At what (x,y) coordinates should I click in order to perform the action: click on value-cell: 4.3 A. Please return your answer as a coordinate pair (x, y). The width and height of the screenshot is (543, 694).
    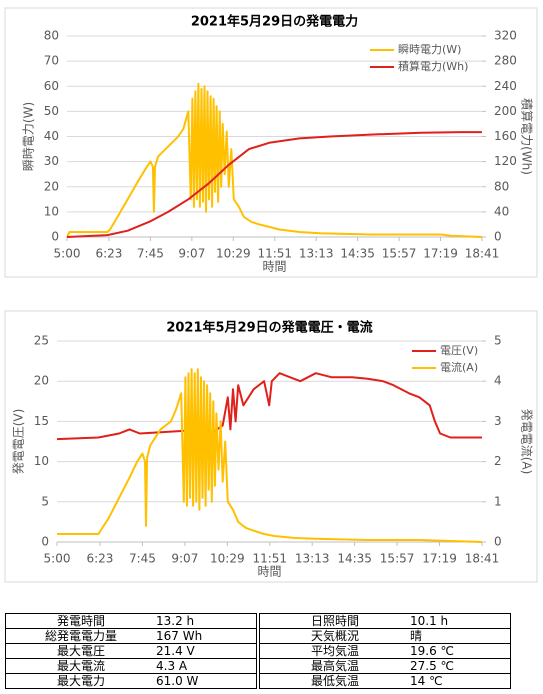
    Looking at the image, I should click on (206, 666).